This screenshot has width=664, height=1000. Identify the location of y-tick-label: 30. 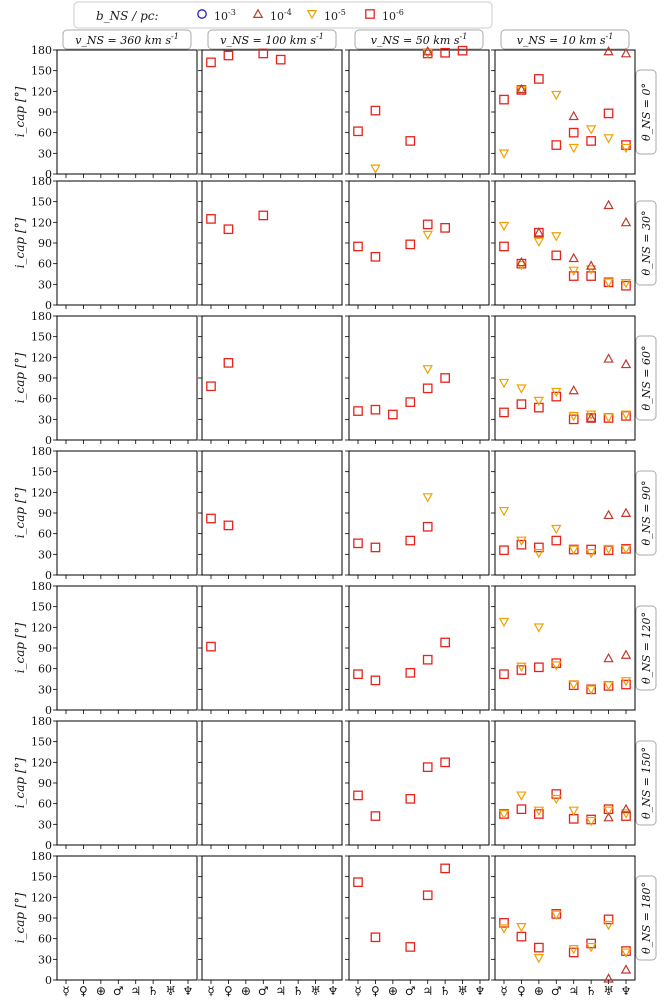
(45, 554).